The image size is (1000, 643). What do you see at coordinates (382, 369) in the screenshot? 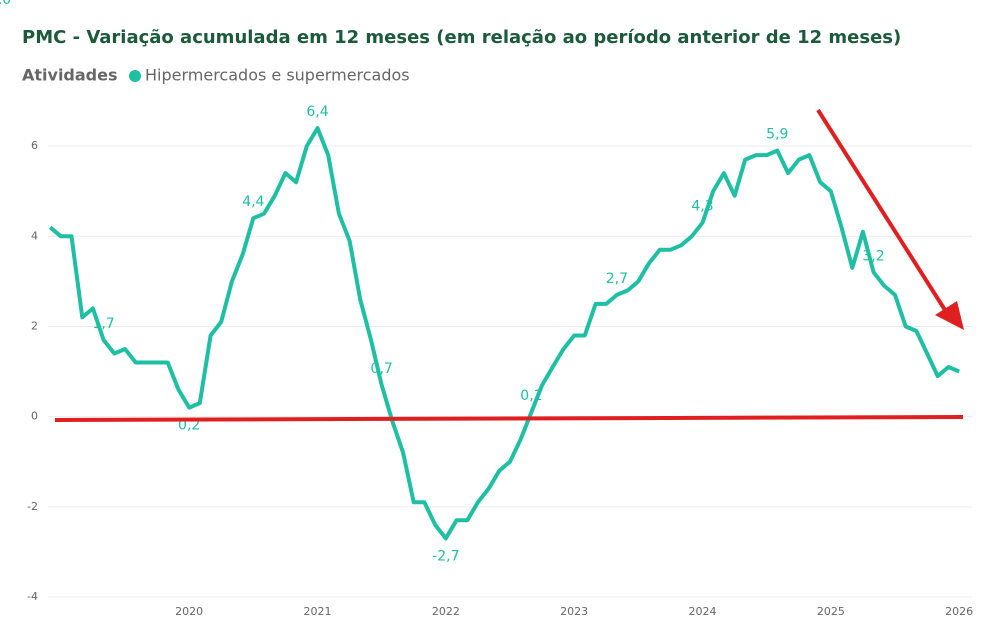
I see `data-label: 0,7` at bounding box center [382, 369].